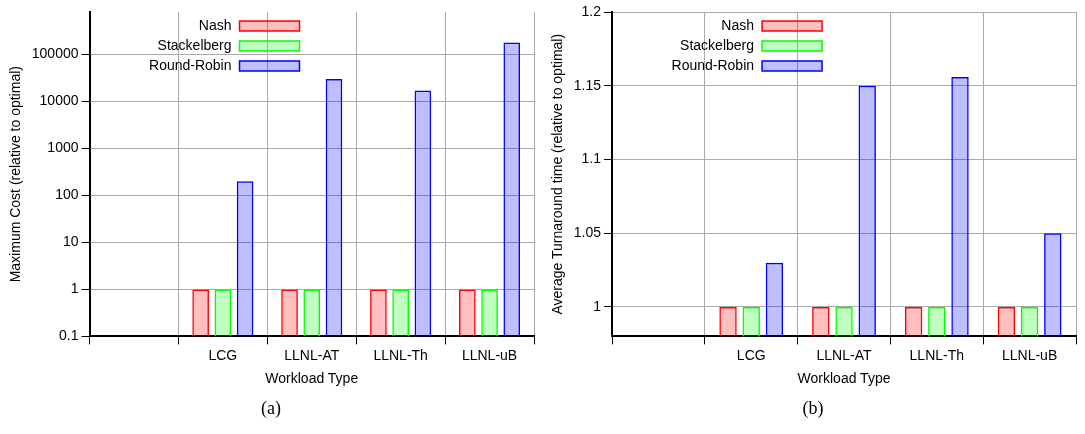 This screenshot has height=434, width=1085. I want to click on text: (a), so click(271, 408).